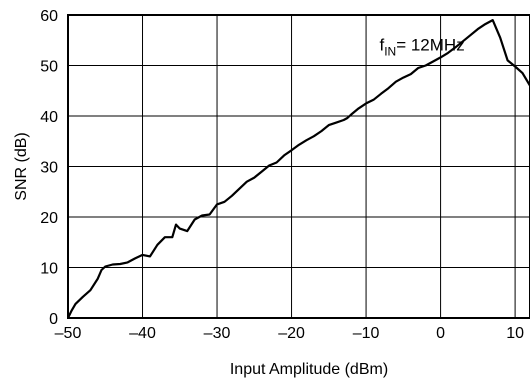 Image resolution: width=530 pixels, height=383 pixels. I want to click on y-tick-label: 10, so click(49, 269).